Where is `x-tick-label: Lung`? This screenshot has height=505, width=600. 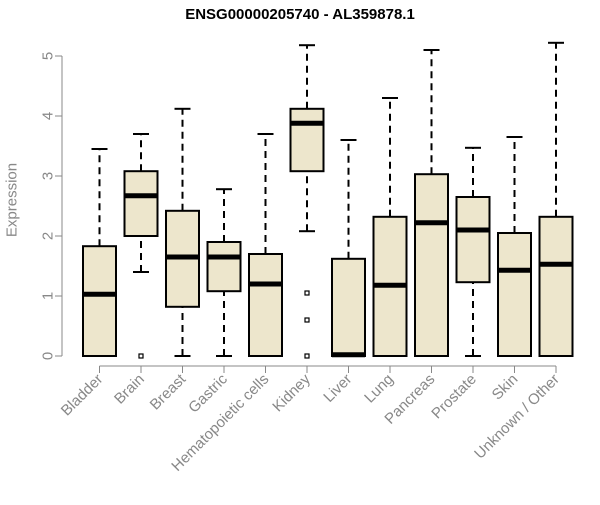 x-tick-label: Lung is located at coordinates (379, 389).